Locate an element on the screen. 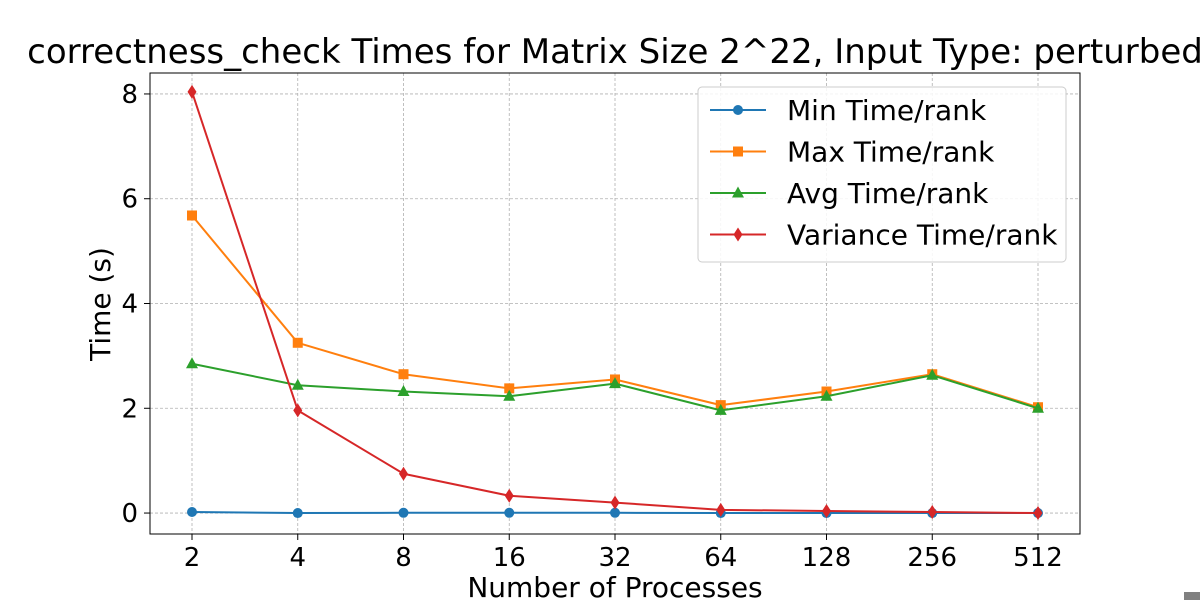  legend-item-variance-time-rank: Variance Time/rank is located at coordinates (884, 235).